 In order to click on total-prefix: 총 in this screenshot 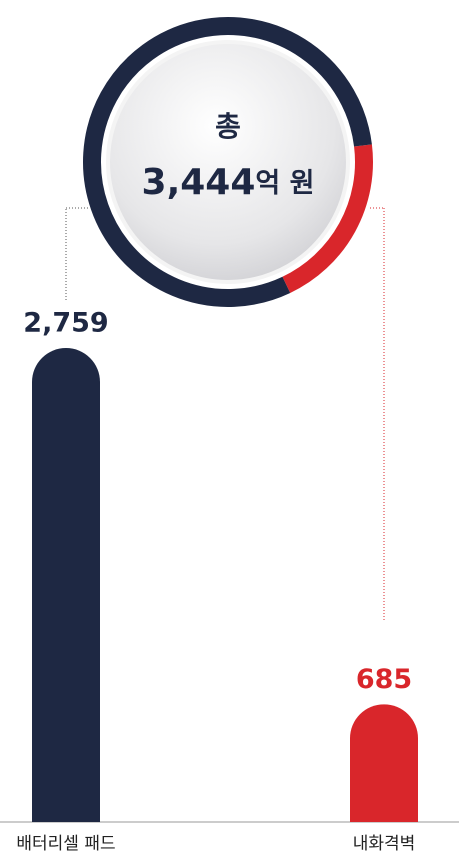, I will do `click(228, 126)`.